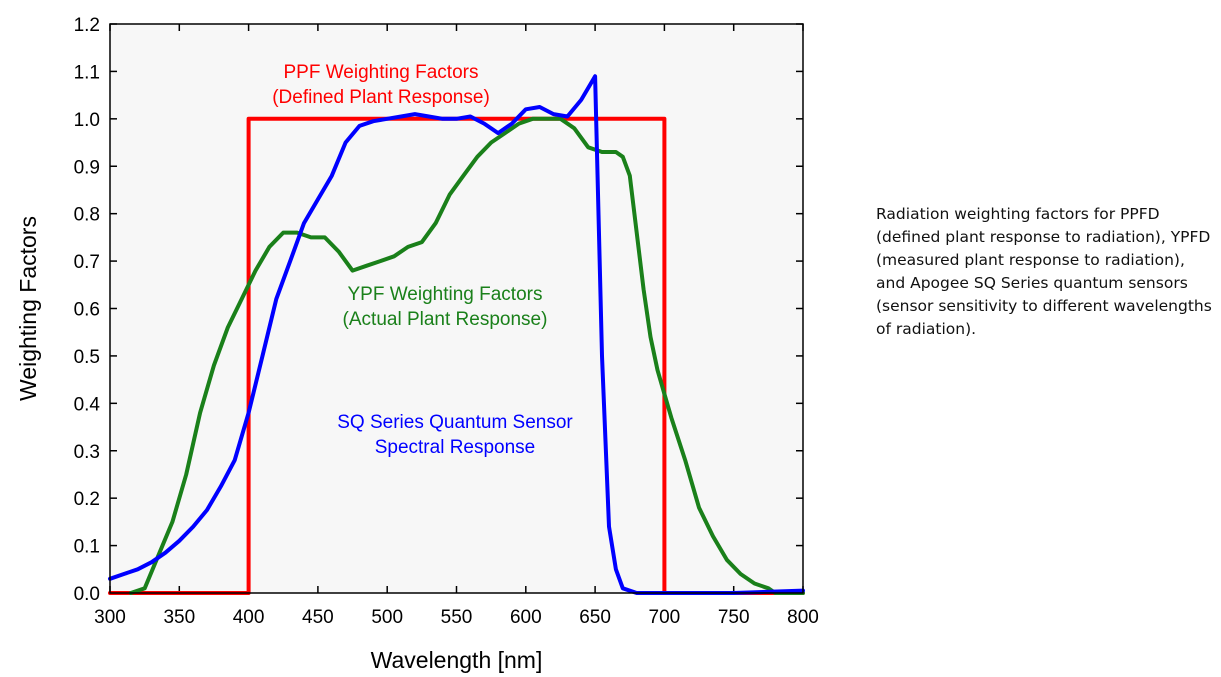 This screenshot has height=677, width=1221. What do you see at coordinates (455, 422) in the screenshot?
I see `sq-annotation-line: SQ Series Quantum Sensor` at bounding box center [455, 422].